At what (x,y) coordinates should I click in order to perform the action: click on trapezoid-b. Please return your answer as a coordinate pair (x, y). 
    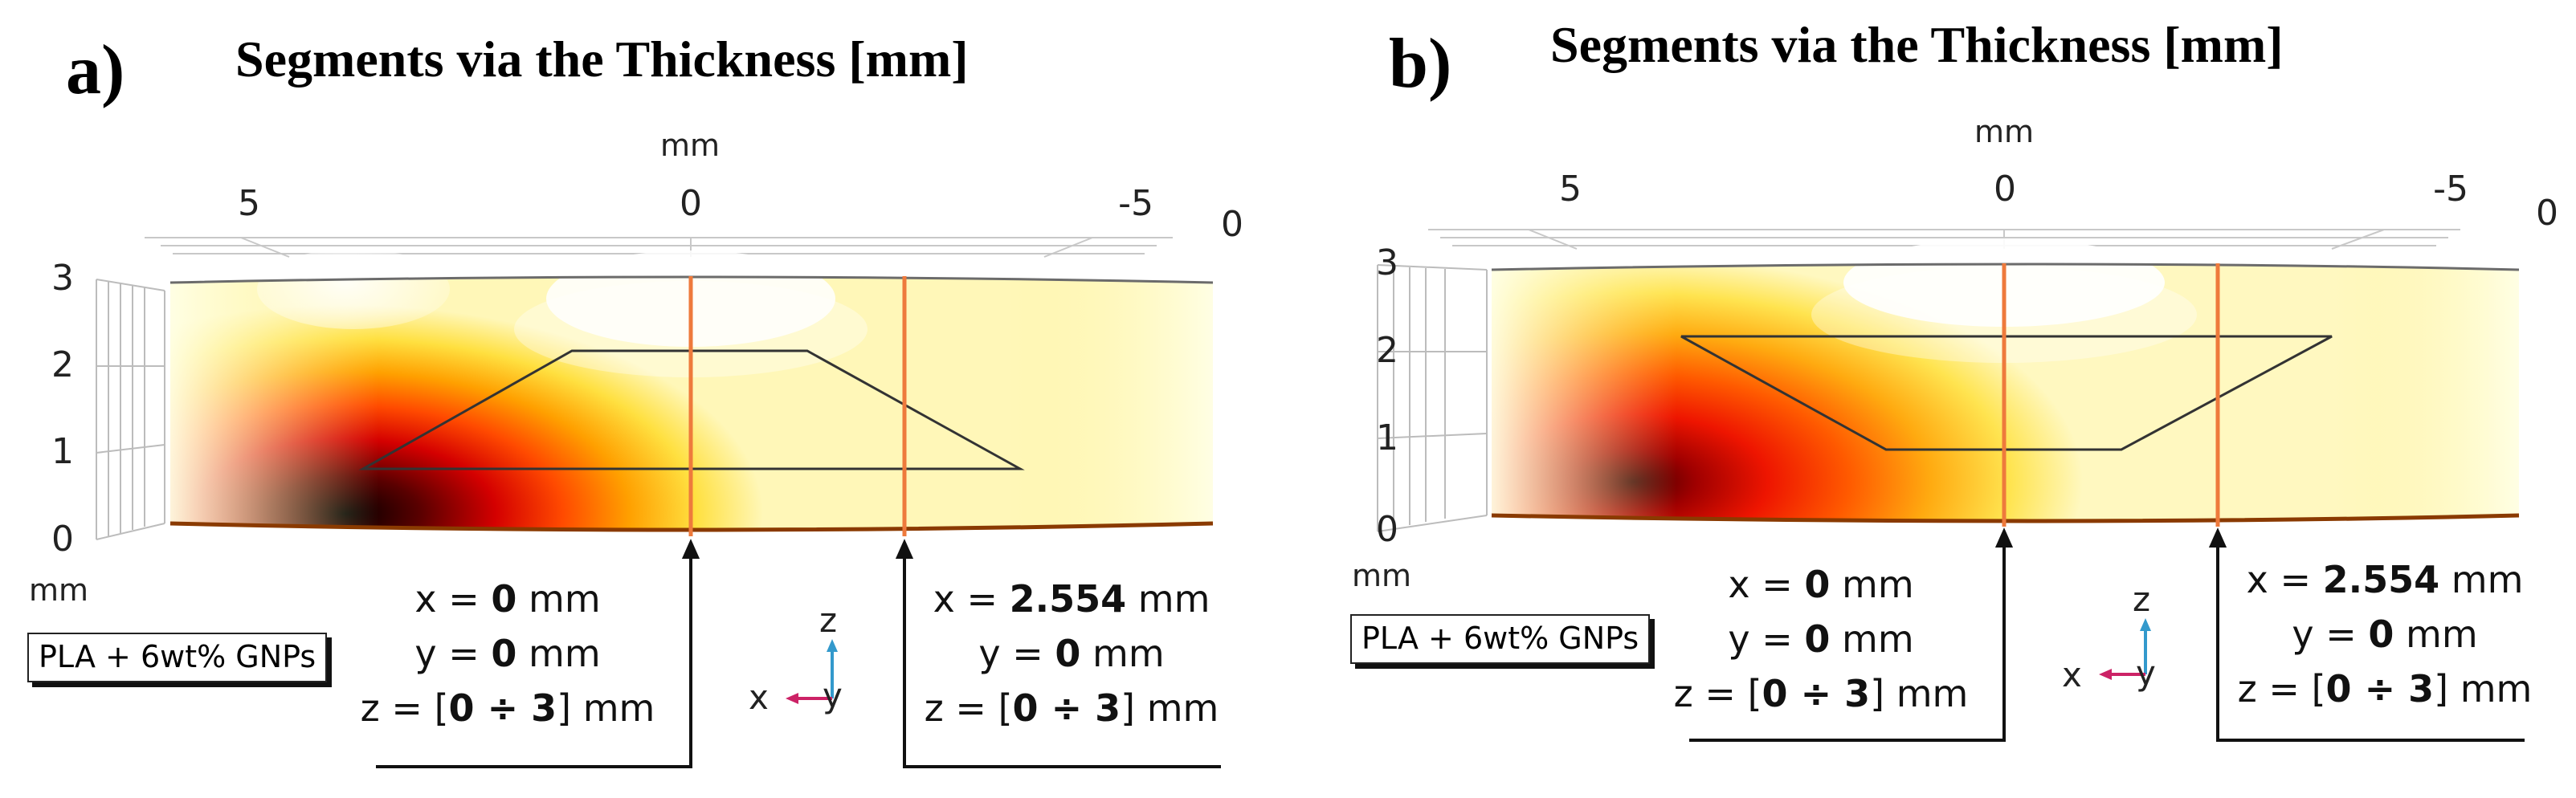
    Looking at the image, I should click on (2006, 393).